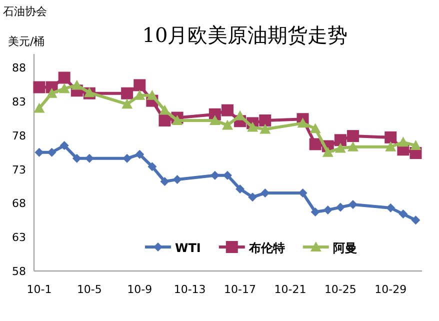 The width and height of the screenshot is (439, 321). I want to click on ylabel: 美元/桶, so click(26, 41).